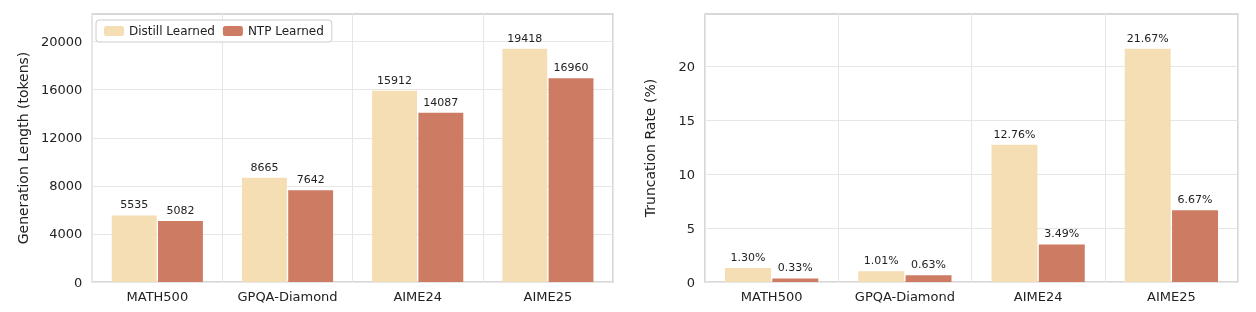 The image size is (1256, 312). What do you see at coordinates (1195, 200) in the screenshot?
I see `data-label: 6.67%` at bounding box center [1195, 200].